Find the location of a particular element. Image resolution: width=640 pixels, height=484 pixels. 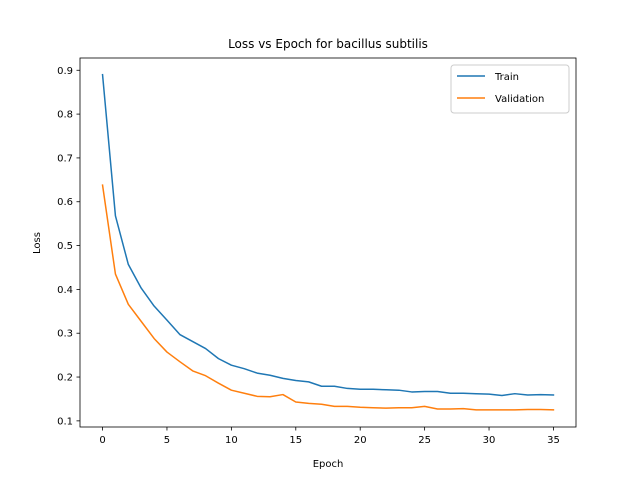

y-axis-label: Loss is located at coordinates (37, 243).